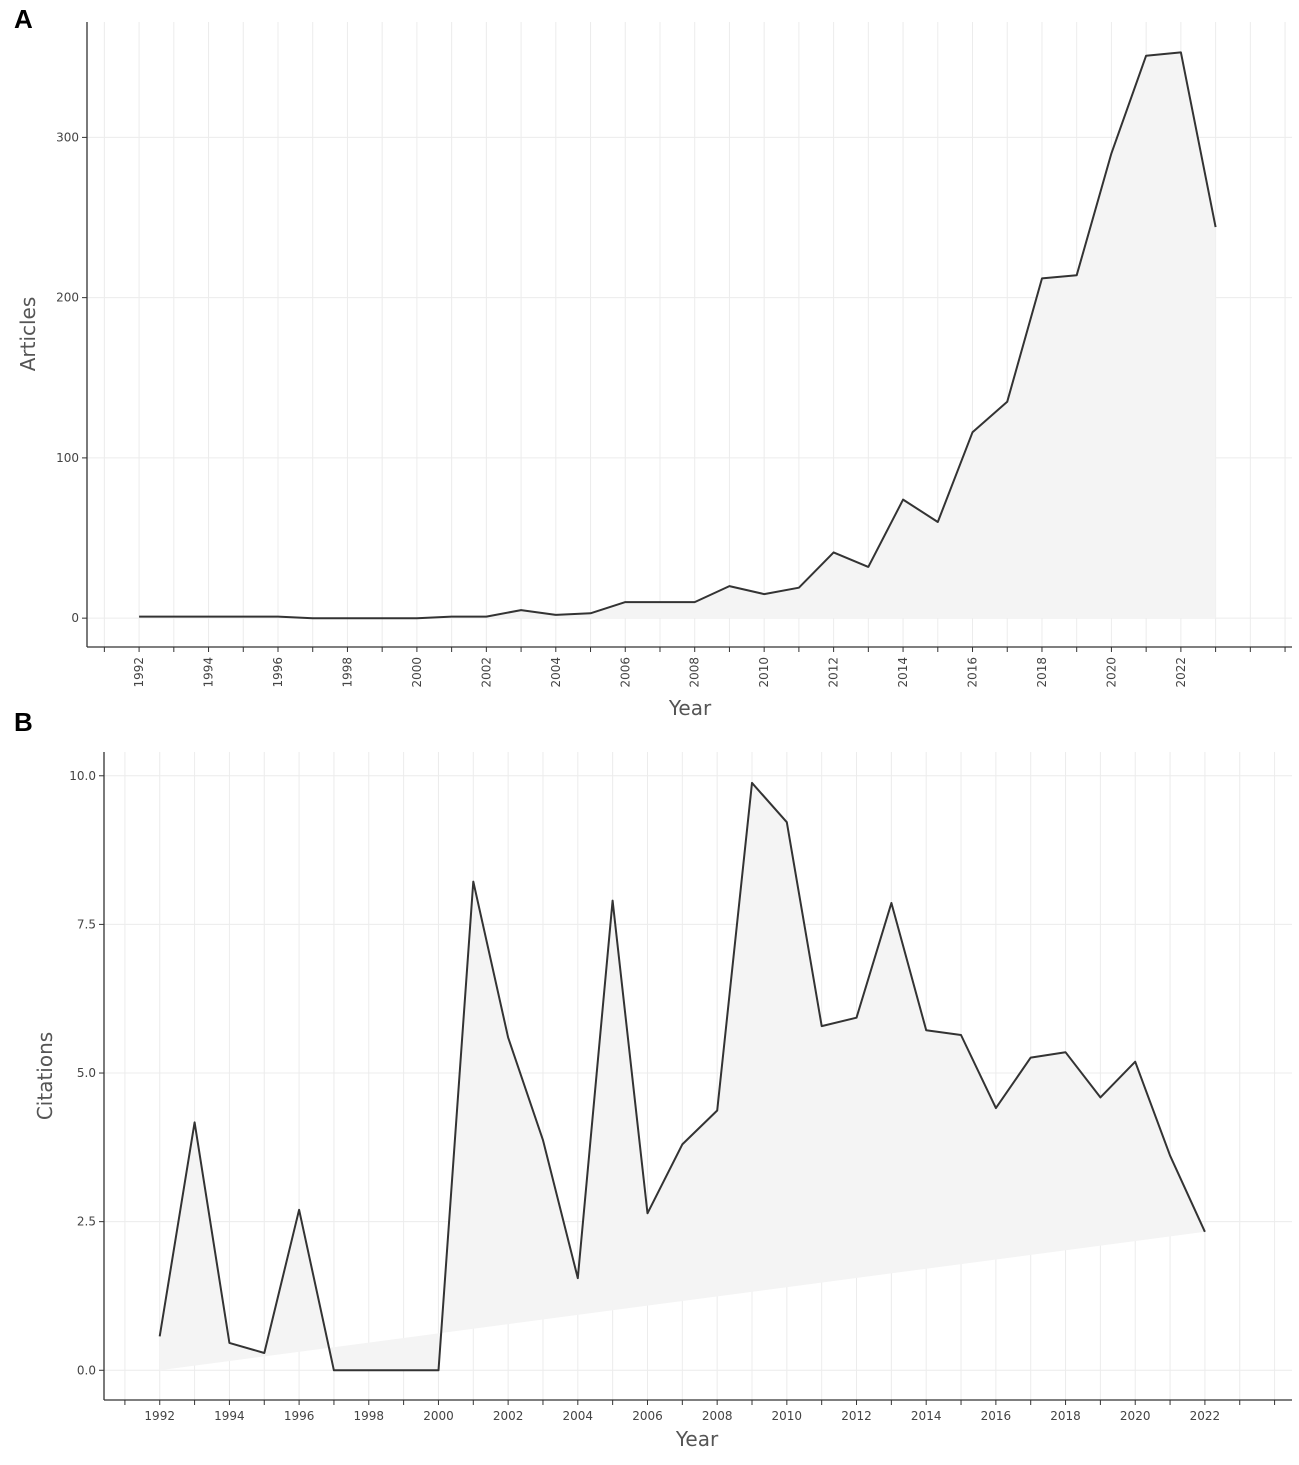  I want to click on y-tick-label-5.0: 5.0, so click(86, 1073).